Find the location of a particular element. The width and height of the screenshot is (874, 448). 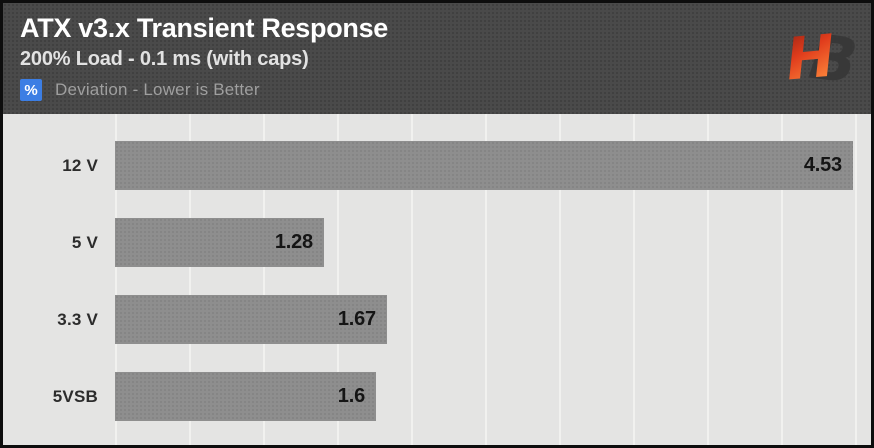

bar: 1.28 is located at coordinates (219, 242).